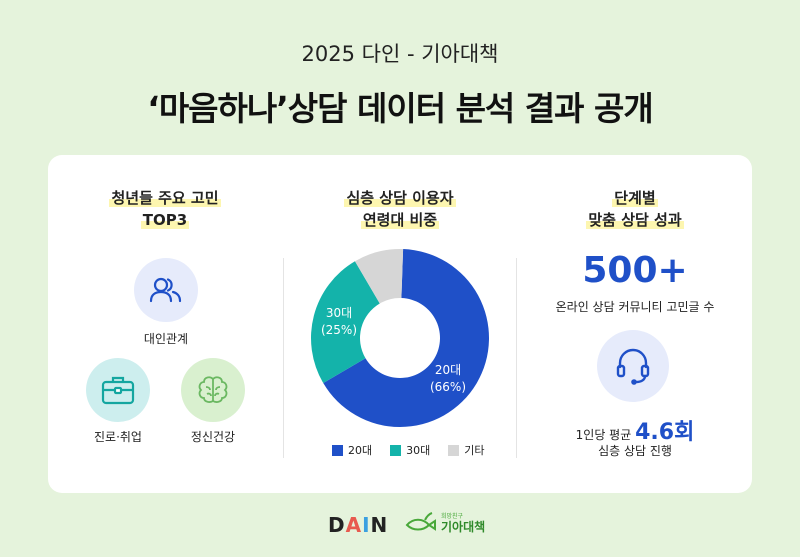 The width and height of the screenshot is (800, 557). What do you see at coordinates (400, 108) in the screenshot?
I see `page-title: ‘마음하나’상담 데이터 분석 결과 공개` at bounding box center [400, 108].